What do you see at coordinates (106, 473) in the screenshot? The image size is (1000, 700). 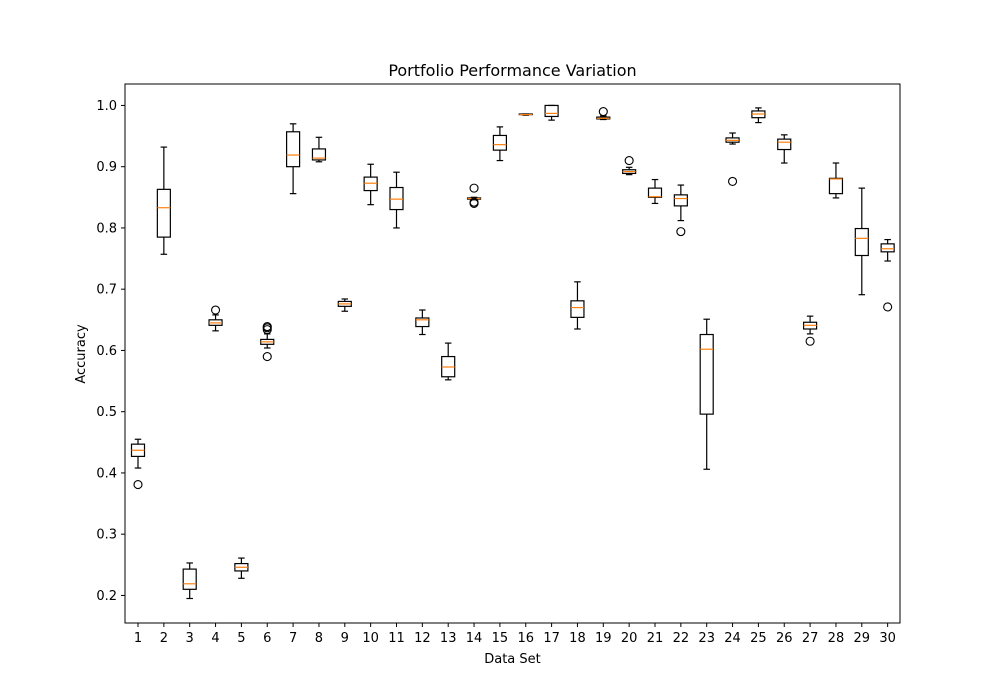 I see `y-tick-label: 0.4` at bounding box center [106, 473].